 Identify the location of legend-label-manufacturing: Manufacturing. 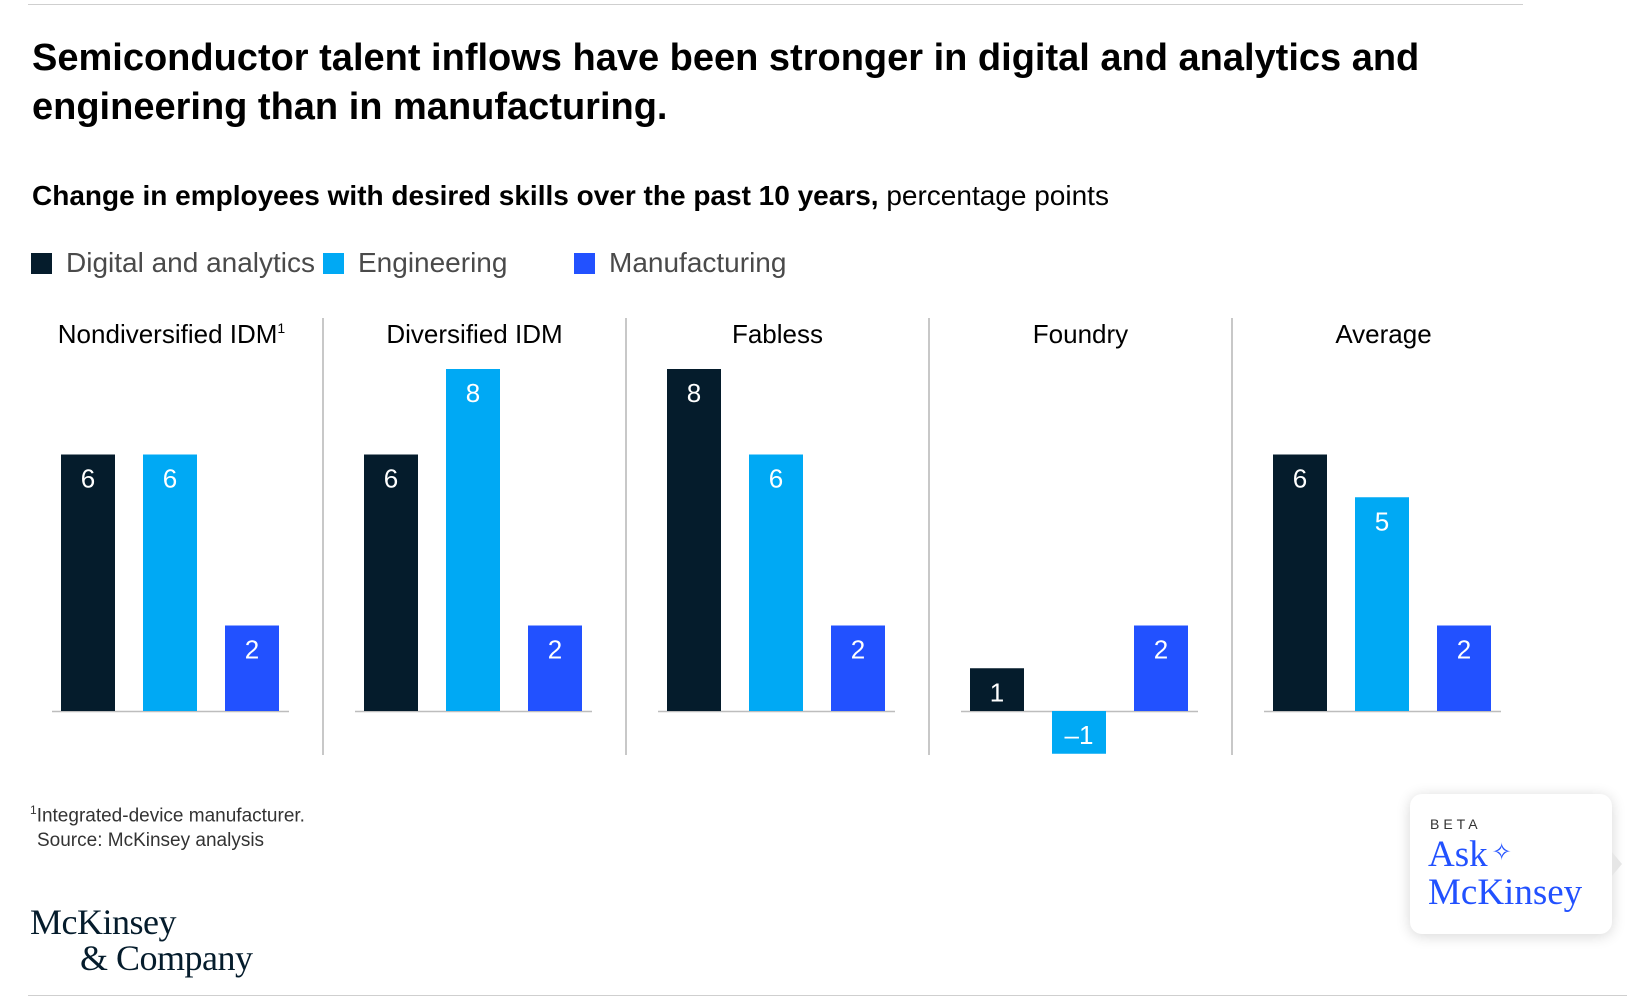
(698, 262).